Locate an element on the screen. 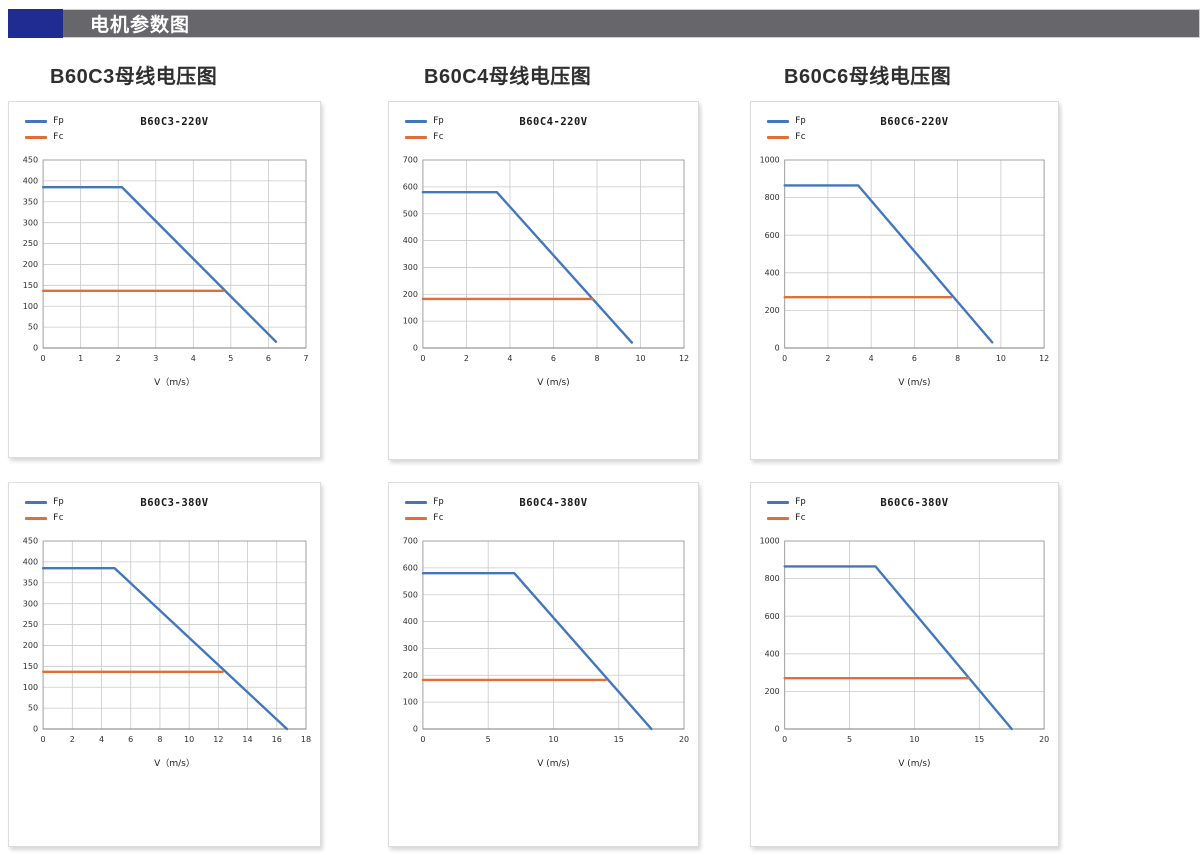  y-tick-label: 150 is located at coordinates (30, 666).